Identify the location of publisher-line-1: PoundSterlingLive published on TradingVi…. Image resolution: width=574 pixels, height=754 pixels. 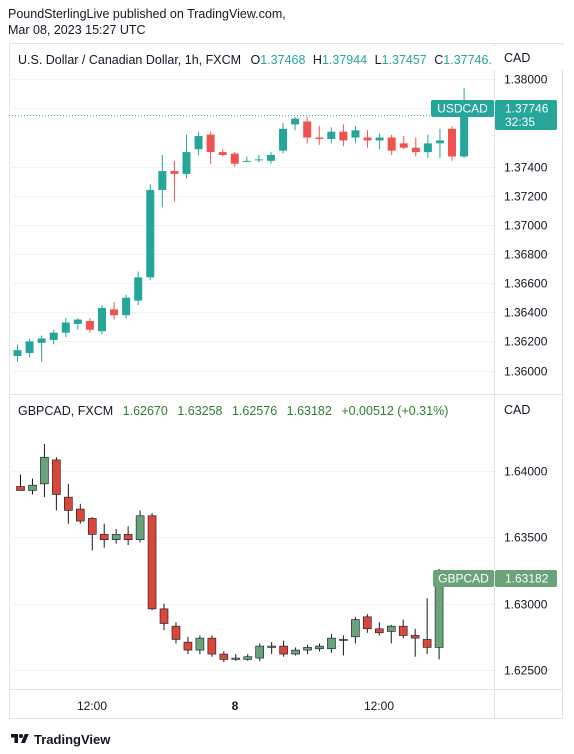
(147, 14).